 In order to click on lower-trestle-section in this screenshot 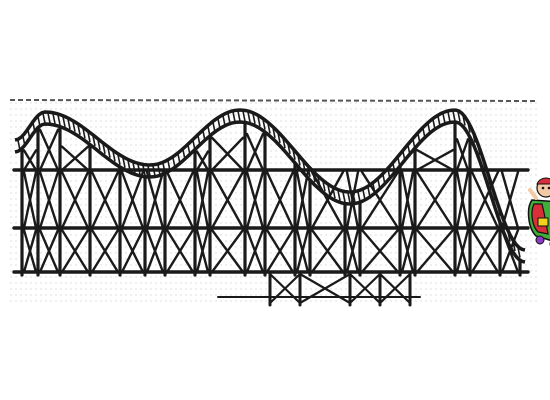, I will do `click(319, 288)`.